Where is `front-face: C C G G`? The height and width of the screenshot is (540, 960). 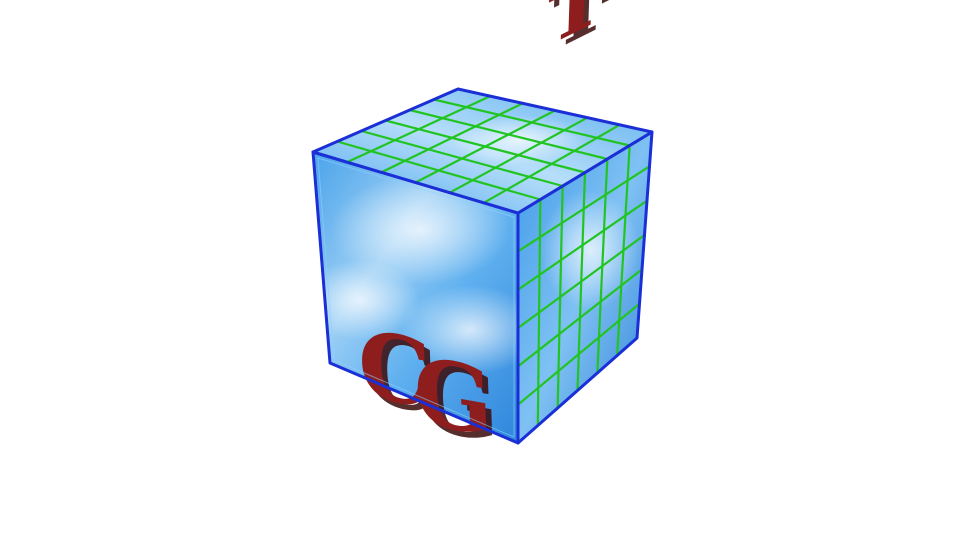 front-face: C C G G is located at coordinates (415, 307).